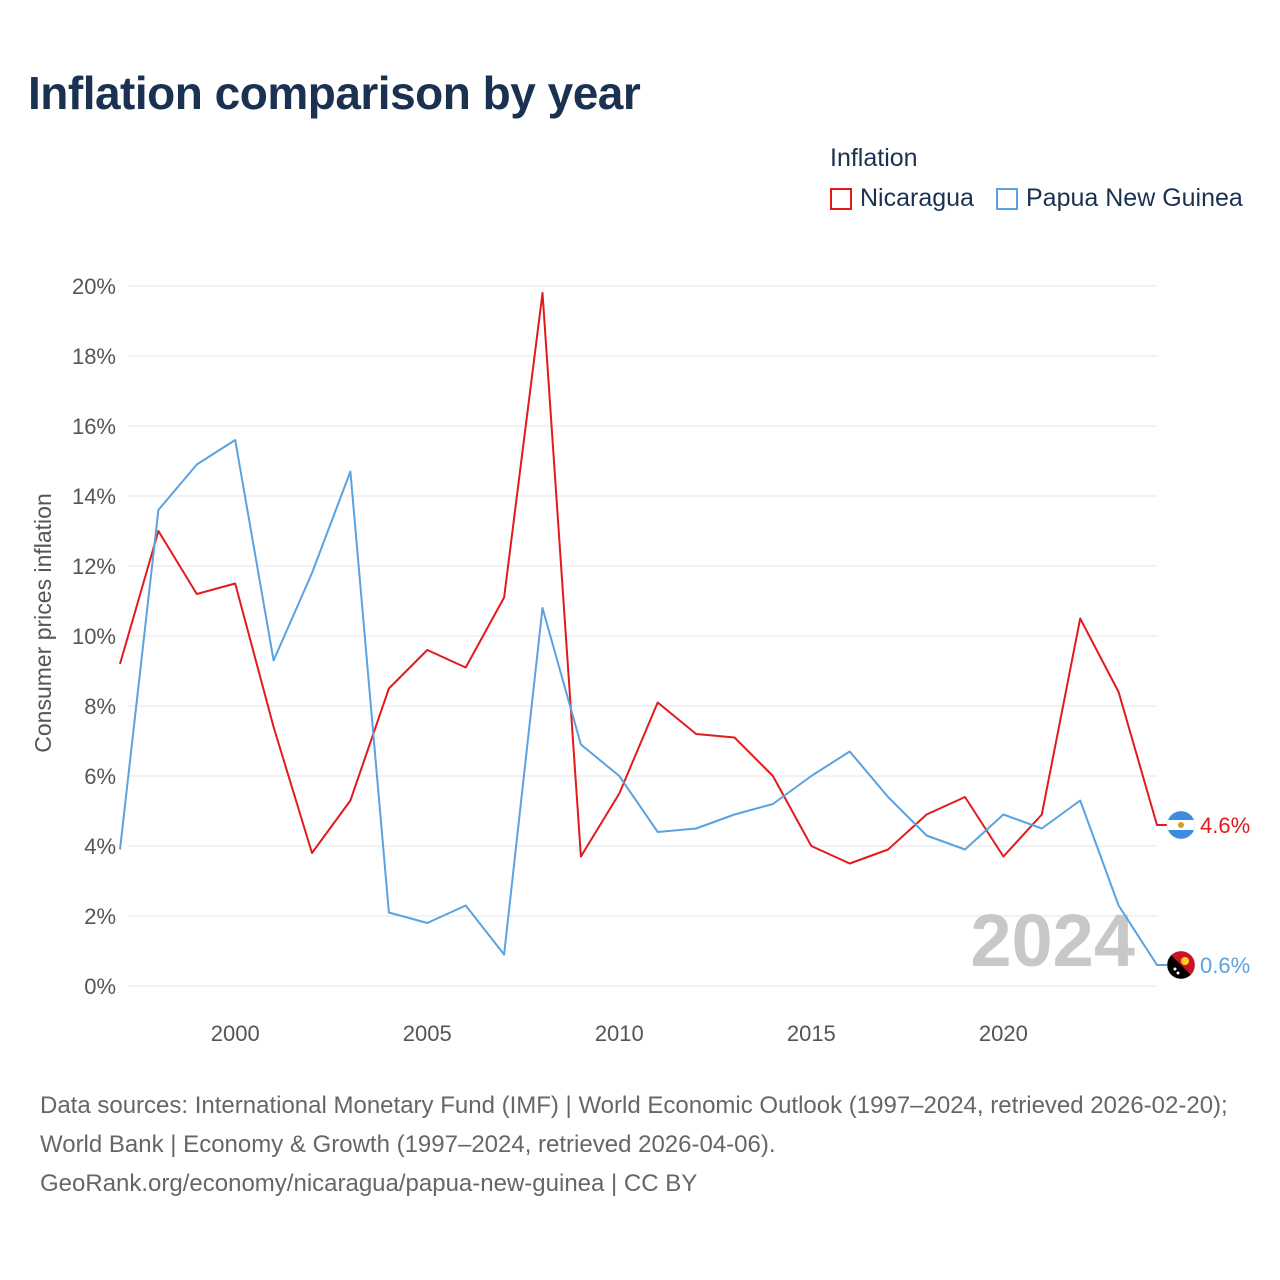  I want to click on end-value-label-nicaragua: 4.6%, so click(1225, 825).